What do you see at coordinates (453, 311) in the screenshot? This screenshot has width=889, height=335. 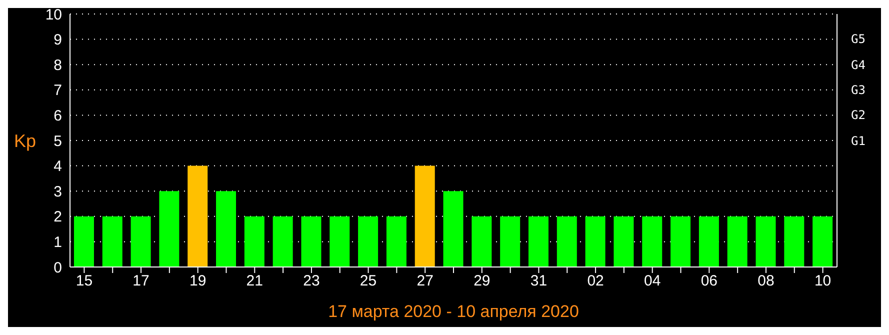 I see `x-axis-title: 17 марта 2020 - 10 апреля 2020` at bounding box center [453, 311].